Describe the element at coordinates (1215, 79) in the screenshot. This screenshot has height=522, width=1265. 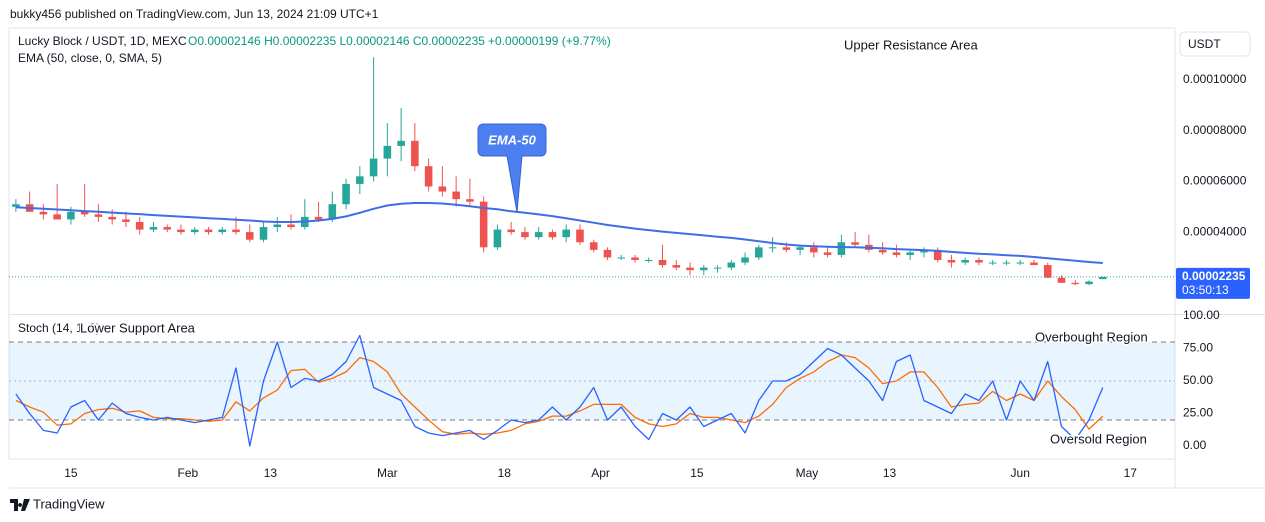
I see `y-tick-label: 0.00010000` at that location.